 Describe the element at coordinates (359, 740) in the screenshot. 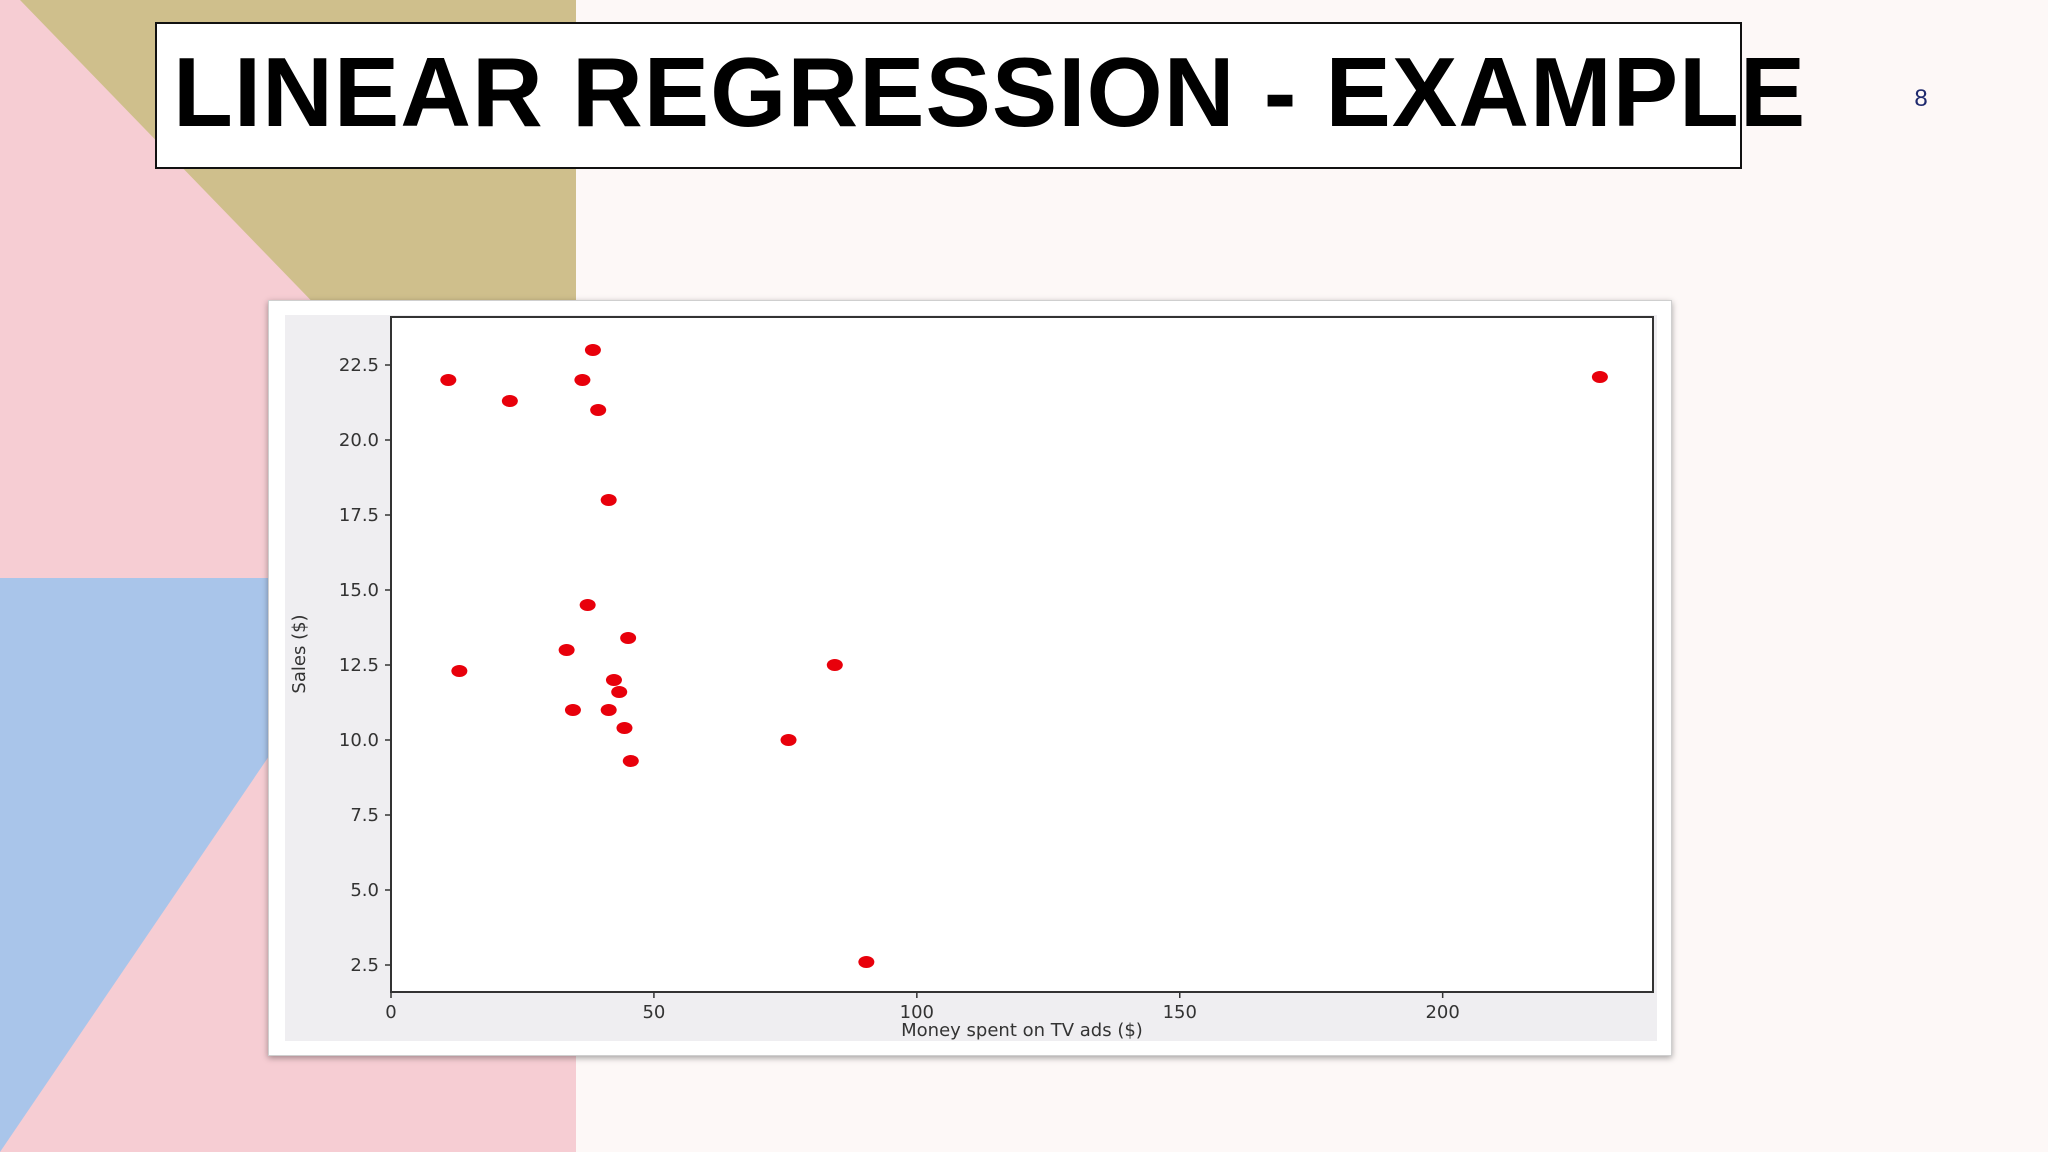

I see `y-tick-label: 10.0` at that location.